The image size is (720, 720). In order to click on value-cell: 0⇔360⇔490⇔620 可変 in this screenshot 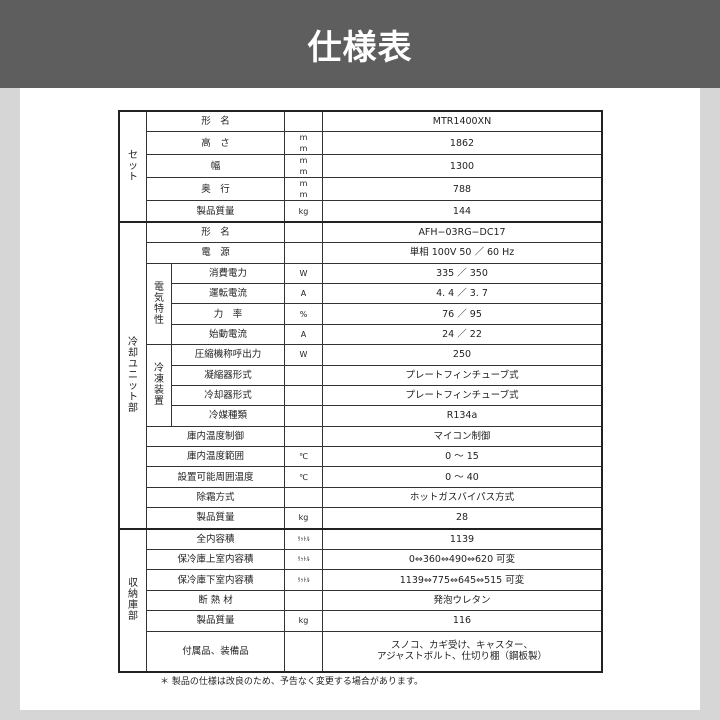, I will do `click(462, 560)`.